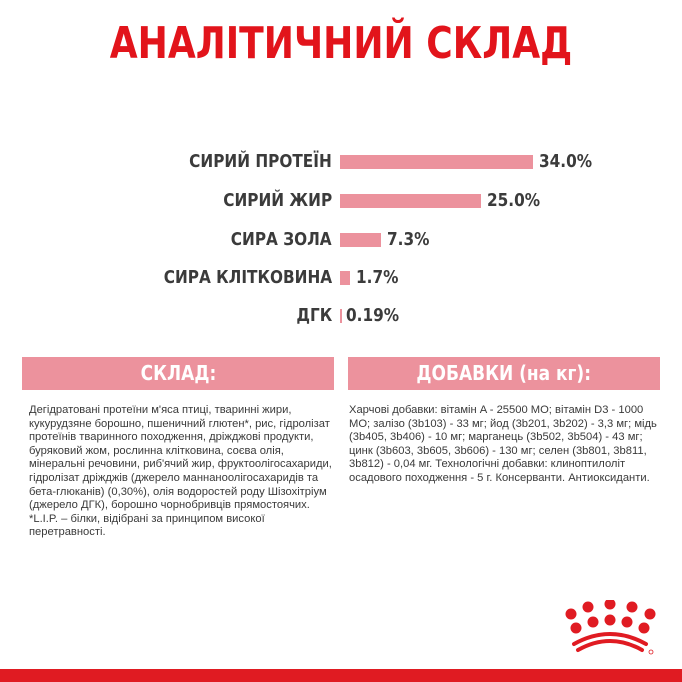 The height and width of the screenshot is (682, 682). Describe the element at coordinates (341, 675) in the screenshot. I see `footer-bar` at that location.